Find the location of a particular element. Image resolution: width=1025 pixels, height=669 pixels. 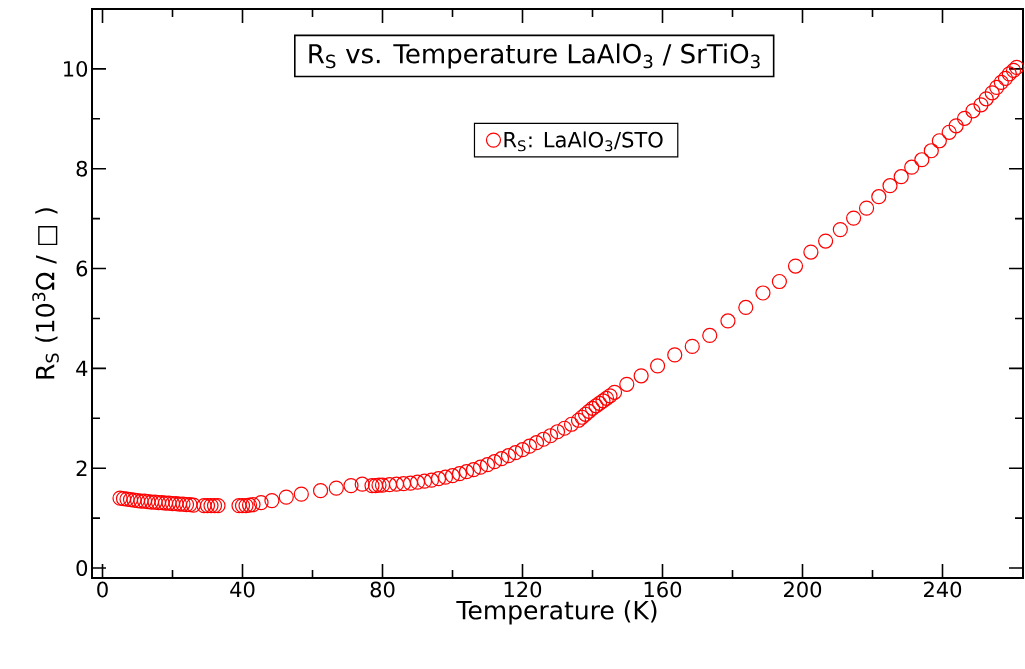

x-tick-label: 160 is located at coordinates (663, 589).